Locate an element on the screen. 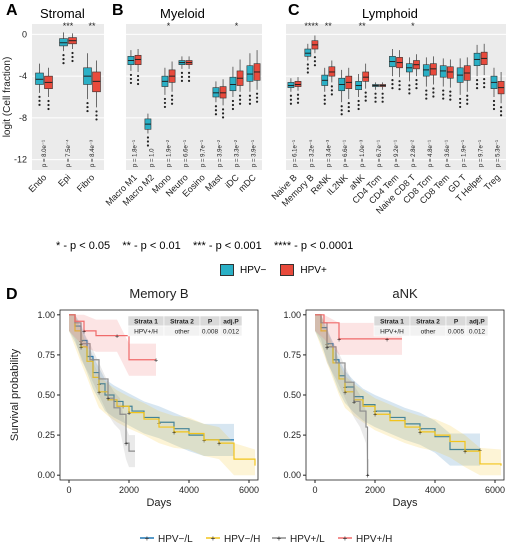  x-tick-label: 0 is located at coordinates (68, 490).